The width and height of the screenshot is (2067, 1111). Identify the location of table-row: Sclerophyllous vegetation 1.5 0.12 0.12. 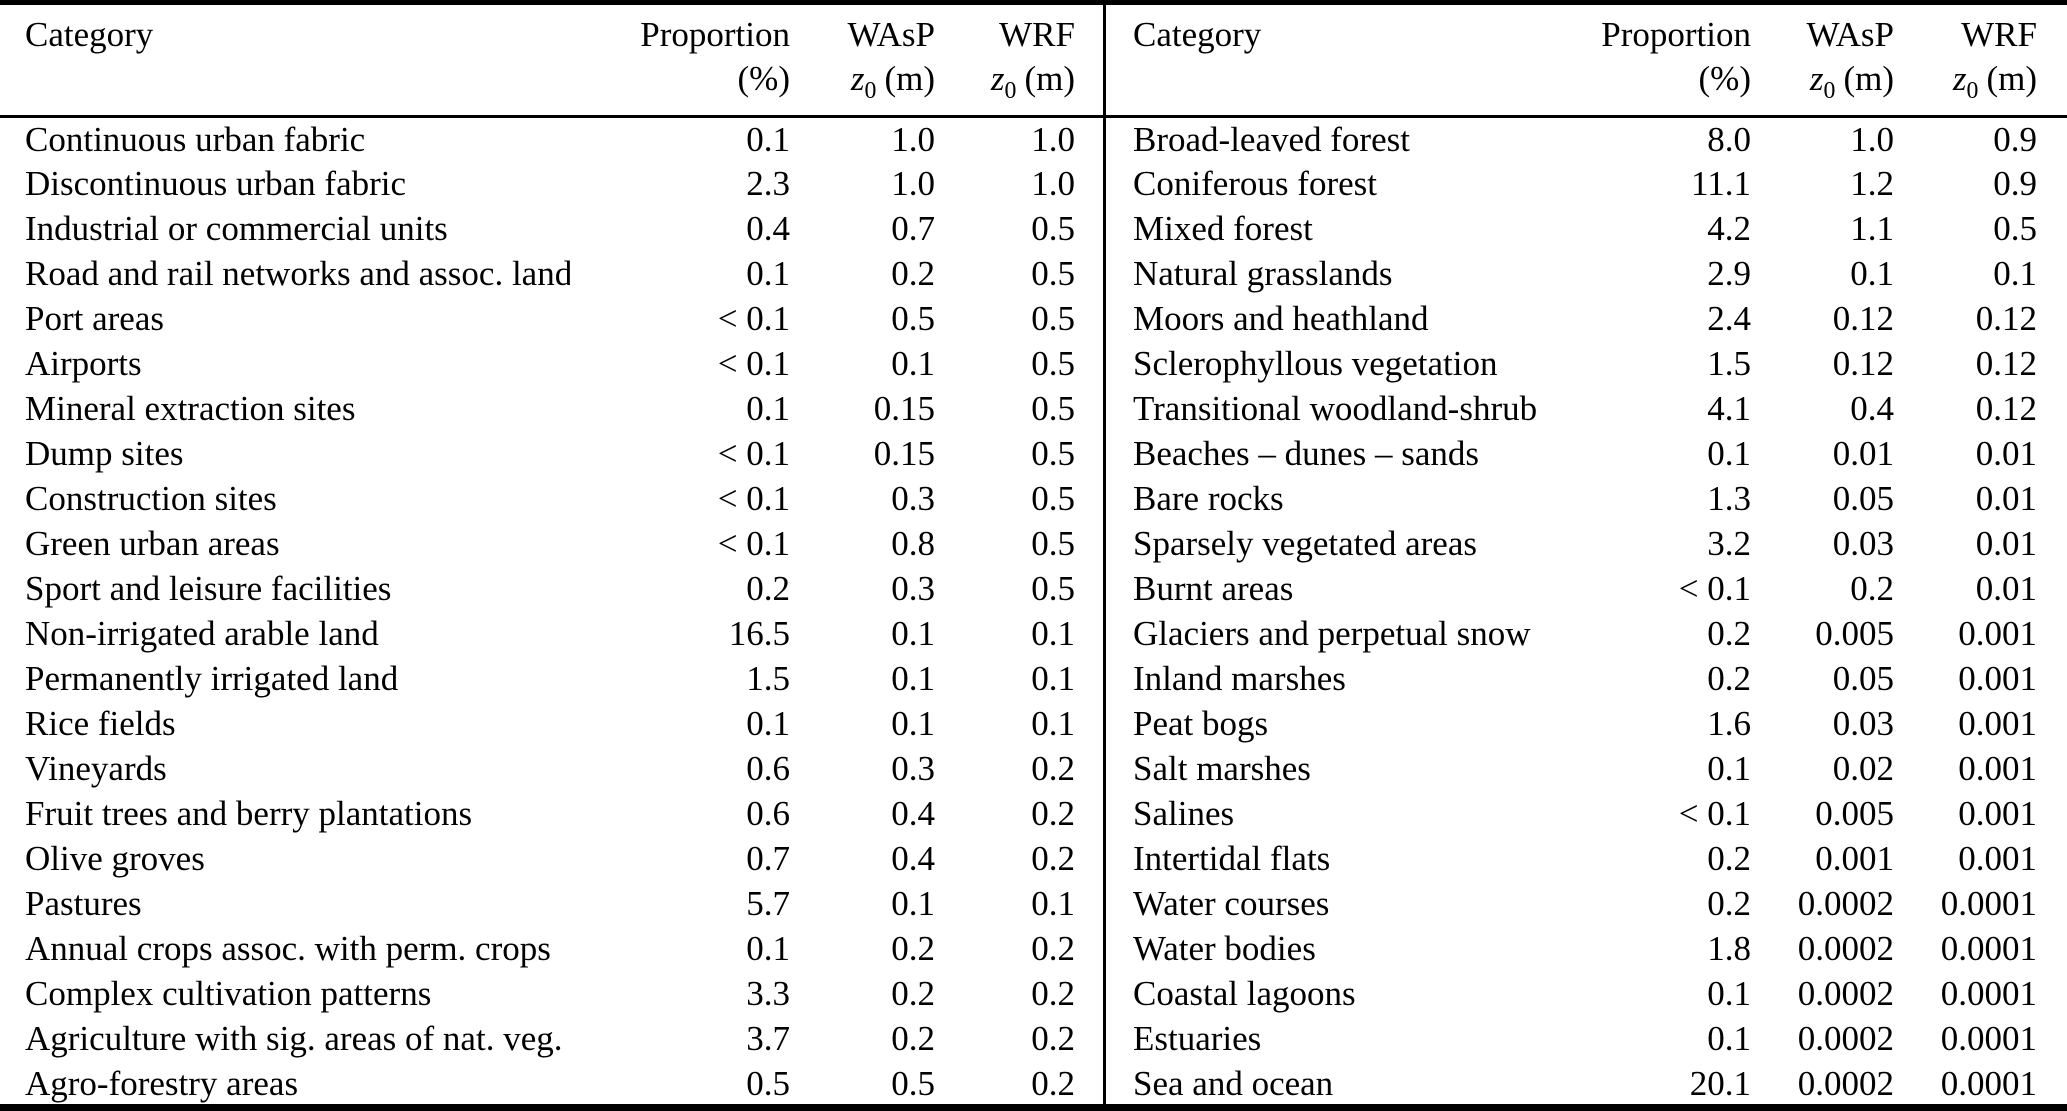
(1586, 364).